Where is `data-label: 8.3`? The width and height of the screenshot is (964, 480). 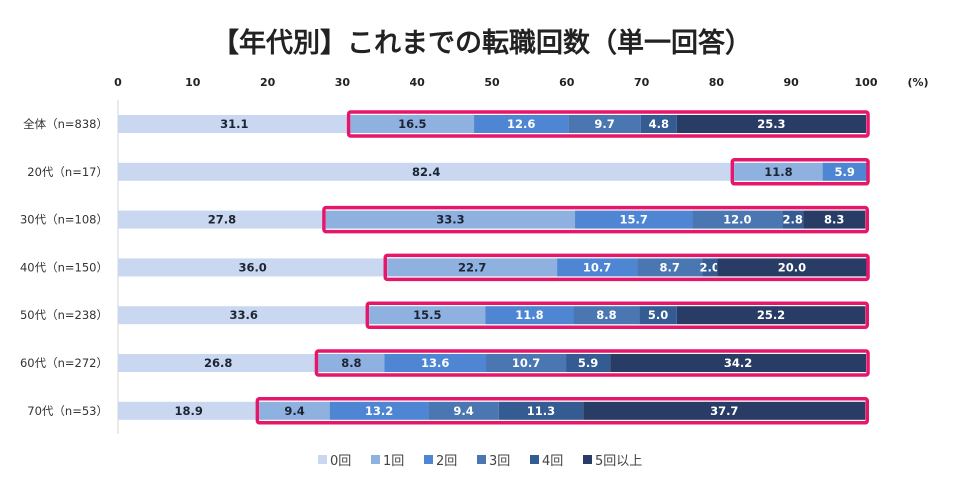 data-label: 8.3 is located at coordinates (834, 220).